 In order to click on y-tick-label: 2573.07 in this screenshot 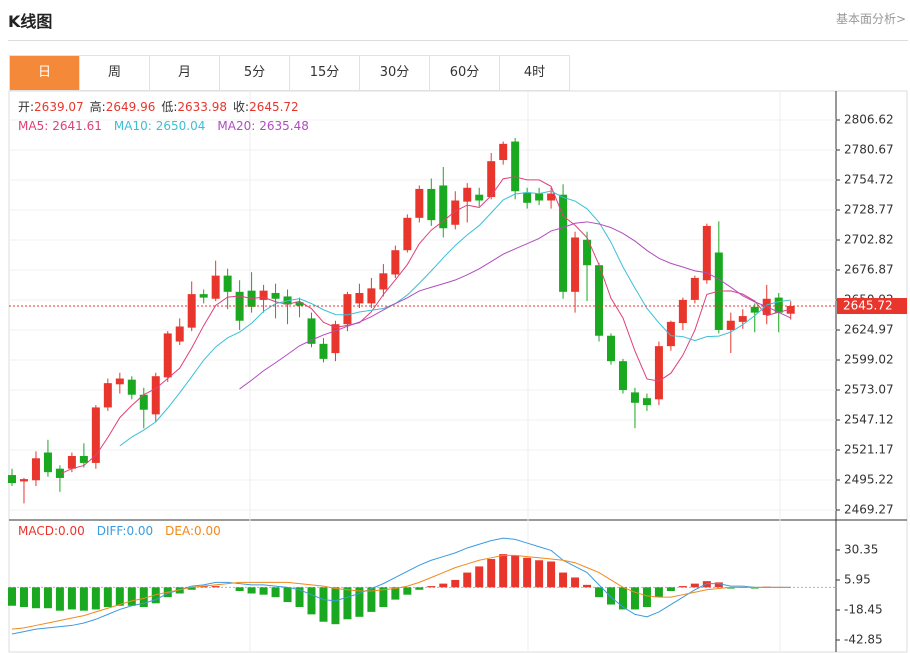, I will do `click(869, 390)`.